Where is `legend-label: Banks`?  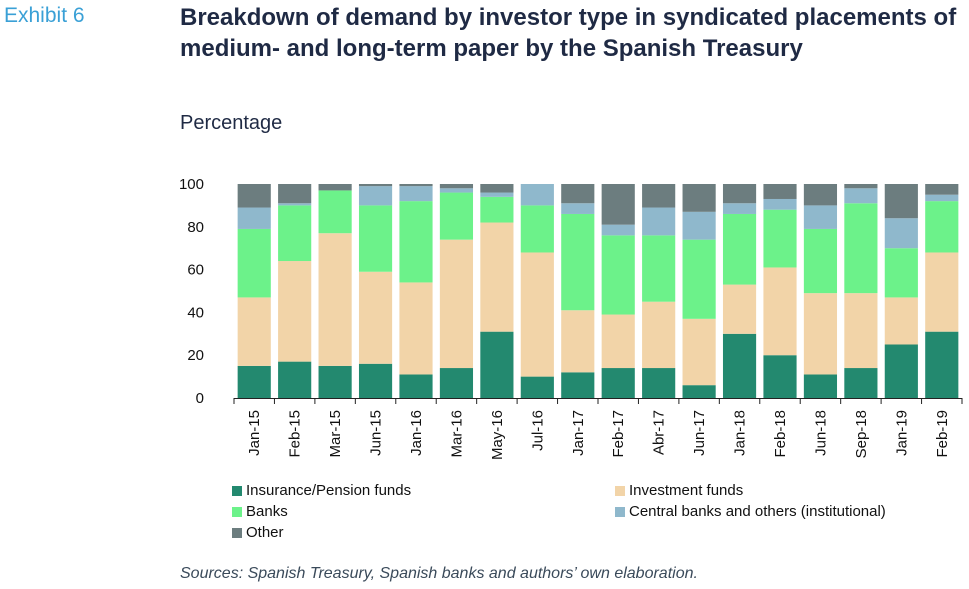
legend-label: Banks is located at coordinates (267, 511).